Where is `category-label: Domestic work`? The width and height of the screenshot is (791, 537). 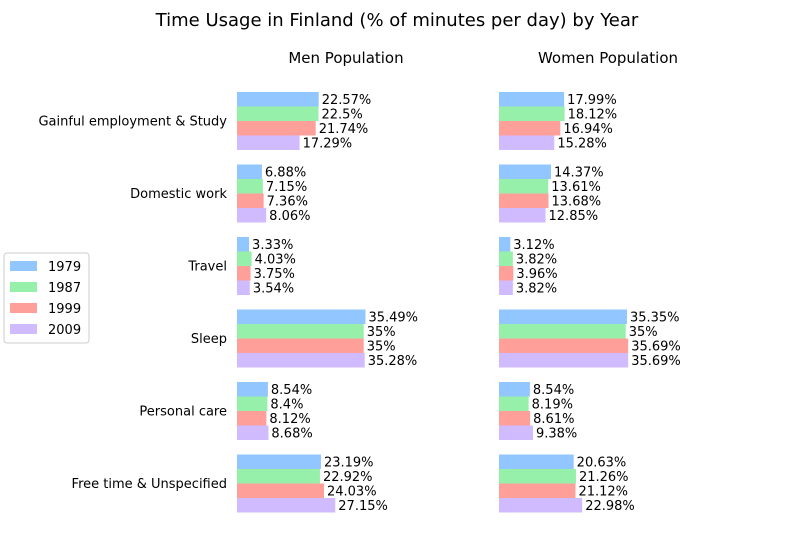
category-label: Domestic work is located at coordinates (178, 194).